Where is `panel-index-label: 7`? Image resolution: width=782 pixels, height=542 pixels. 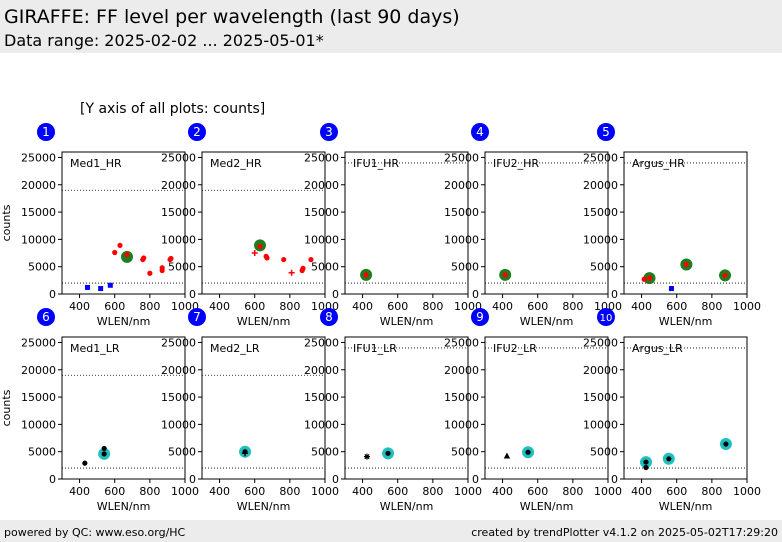
panel-index-label: 7 is located at coordinates (197, 317).